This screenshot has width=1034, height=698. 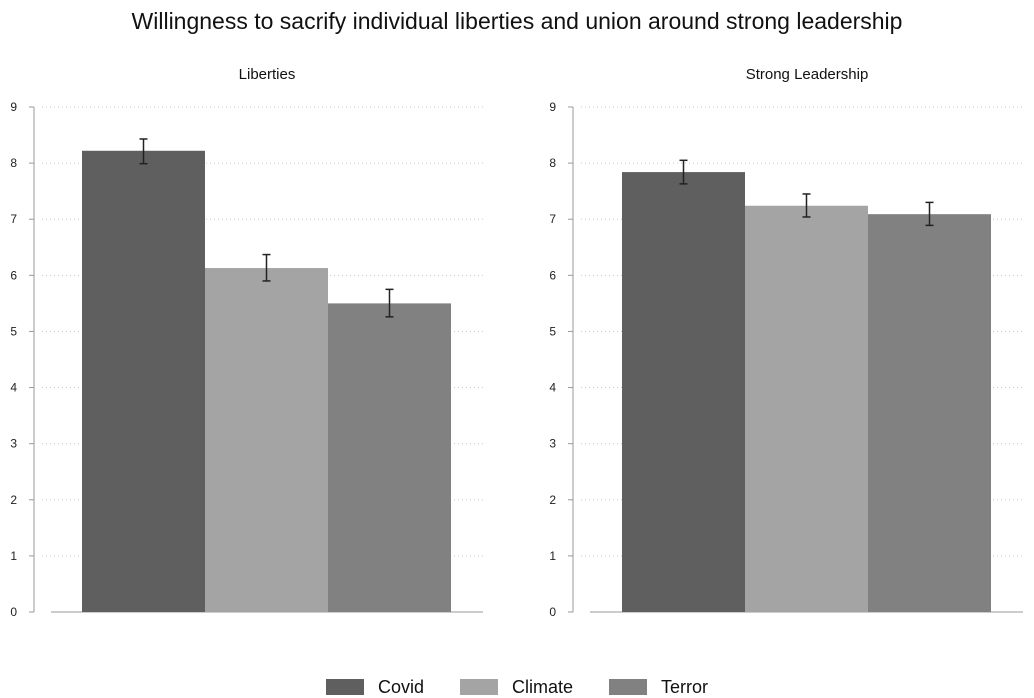 I want to click on legend-item-terror: Terror, so click(x=658, y=687).